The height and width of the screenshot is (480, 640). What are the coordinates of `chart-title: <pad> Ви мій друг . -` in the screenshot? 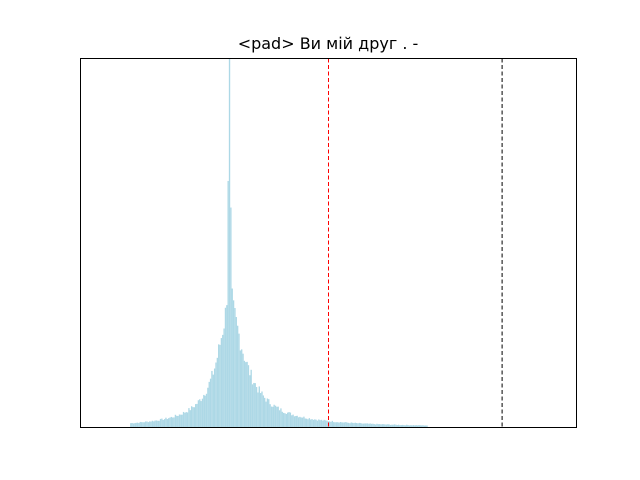 It's located at (328, 43).